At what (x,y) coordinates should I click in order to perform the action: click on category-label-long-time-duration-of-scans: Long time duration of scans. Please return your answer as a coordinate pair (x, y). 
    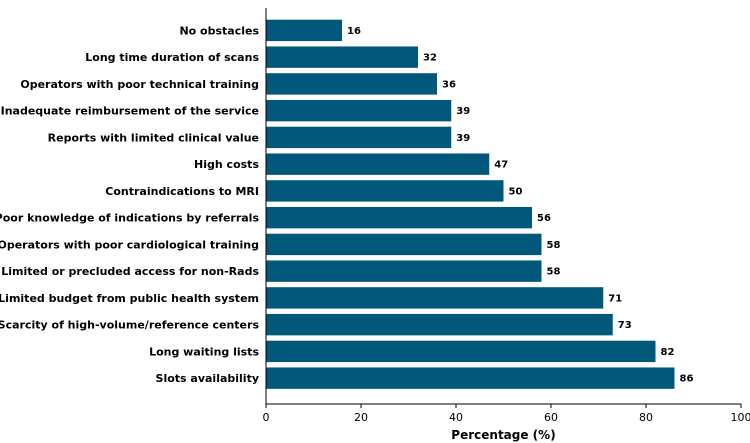
    Looking at the image, I should click on (172, 57).